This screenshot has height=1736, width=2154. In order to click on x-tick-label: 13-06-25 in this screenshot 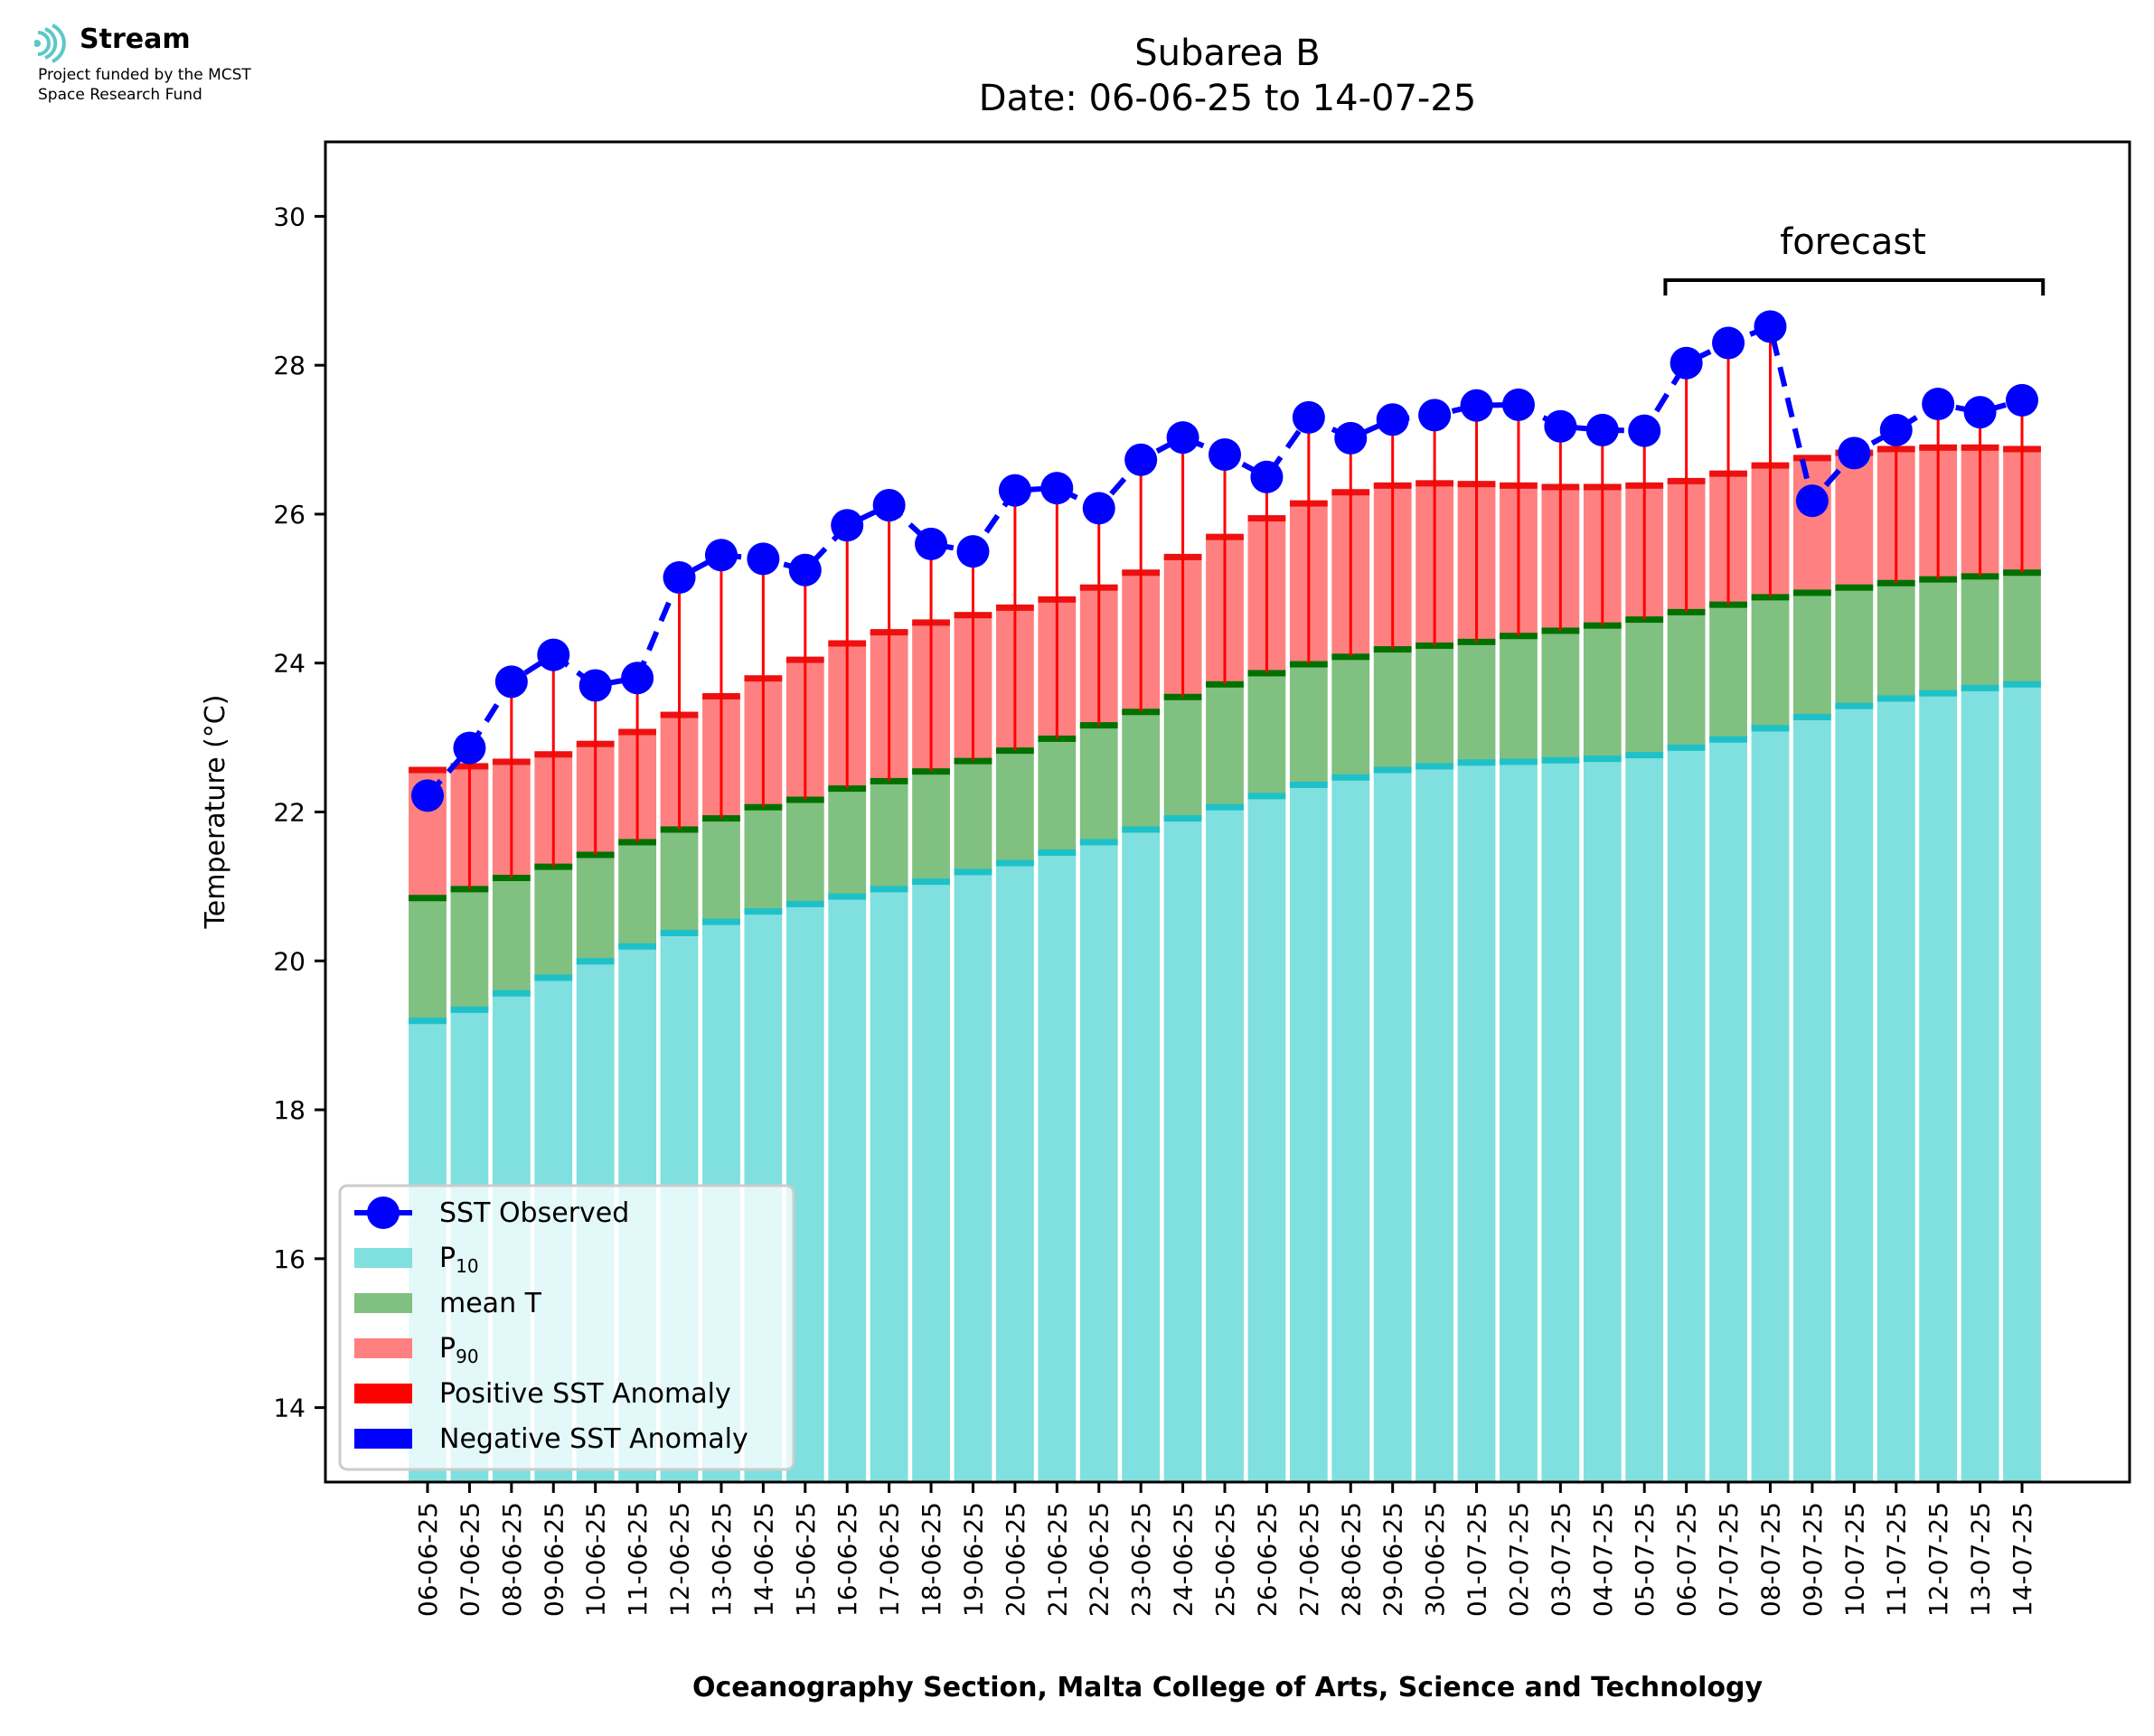, I will do `click(722, 1560)`.